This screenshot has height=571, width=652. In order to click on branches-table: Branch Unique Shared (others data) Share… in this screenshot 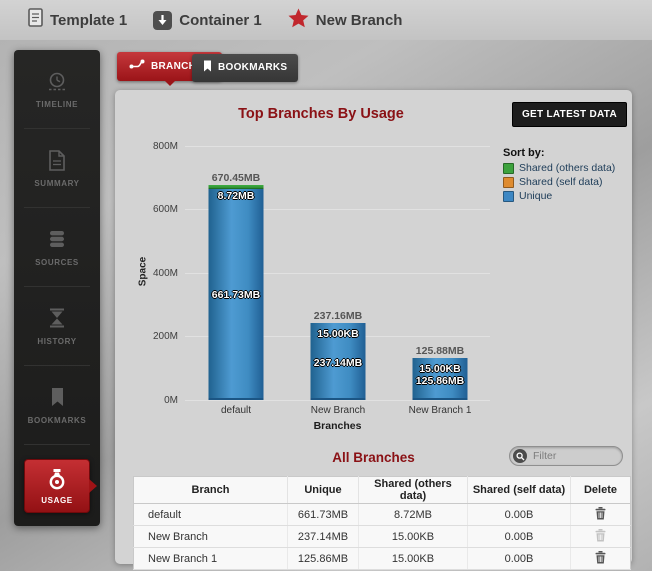, I will do `click(382, 523)`.